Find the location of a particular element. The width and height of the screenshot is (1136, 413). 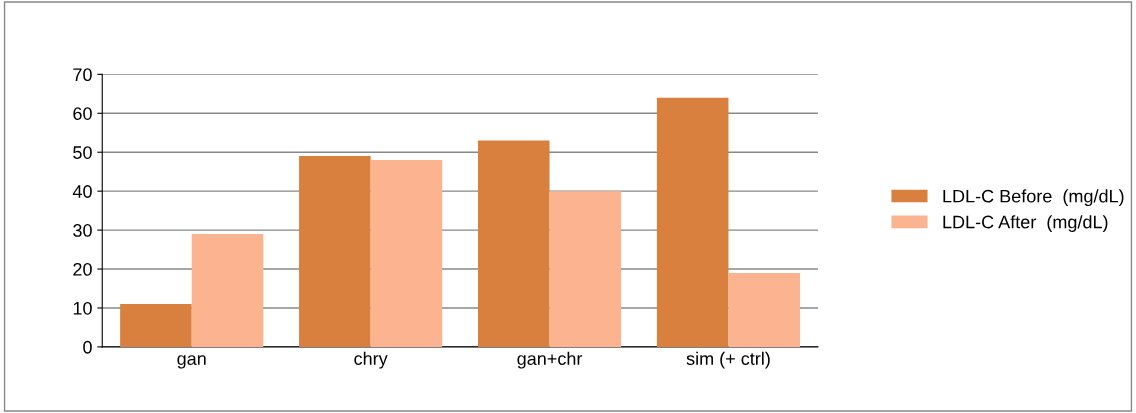

y-tick-label: 10 is located at coordinates (82, 308).